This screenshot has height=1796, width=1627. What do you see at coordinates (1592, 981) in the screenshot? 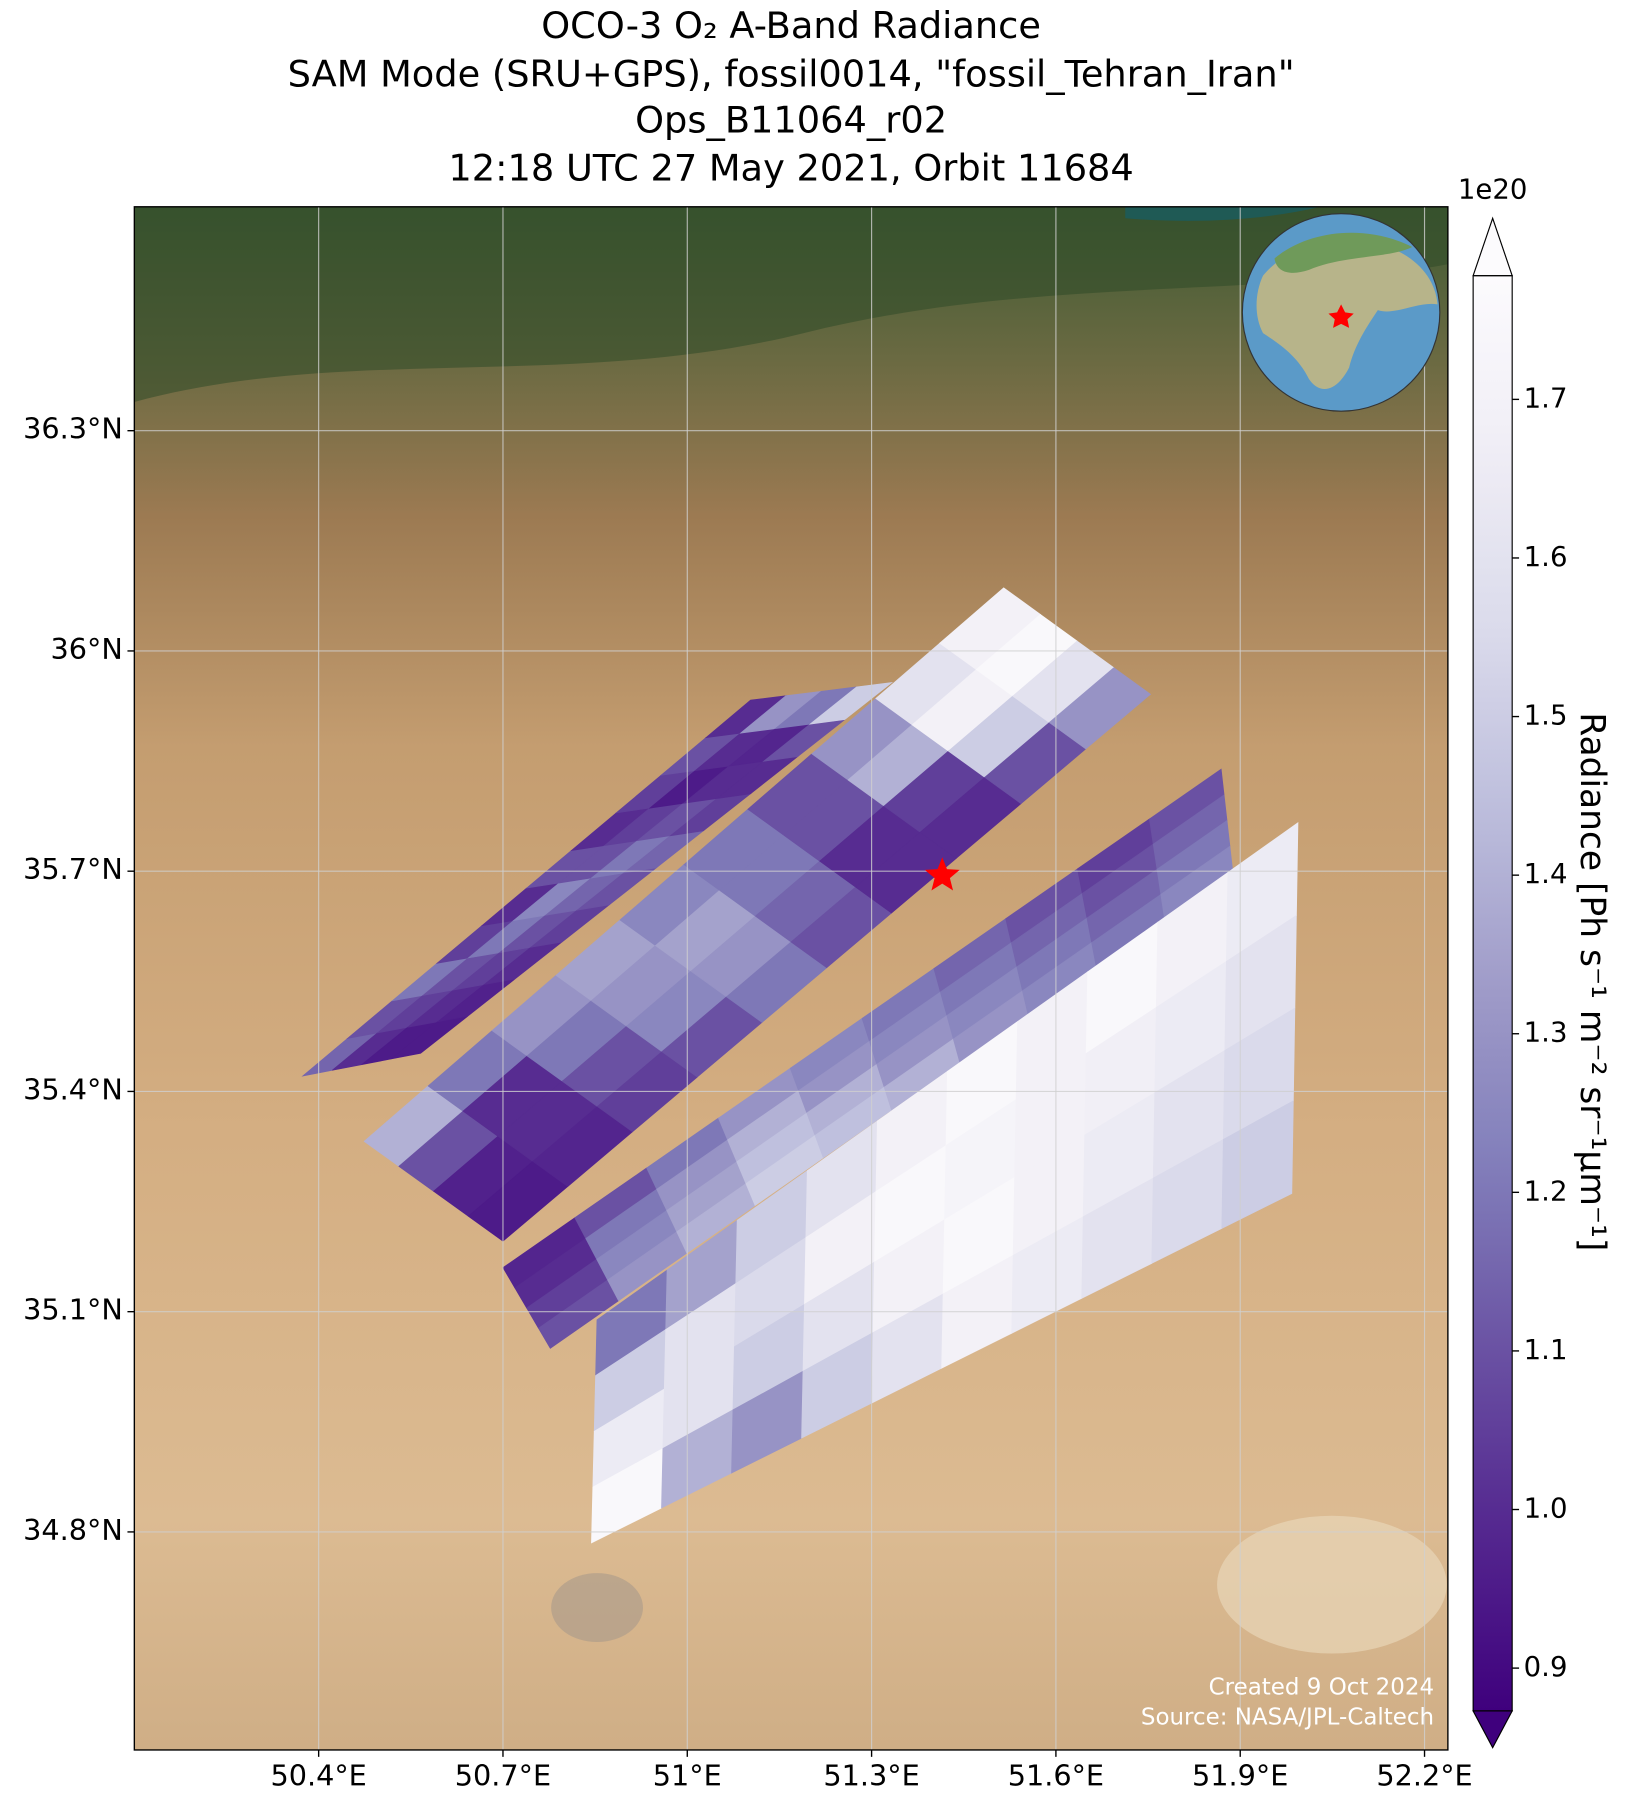
I see `colorbar-label: Radiance [Ph s⁻¹ m⁻² sr⁻¹μm⁻¹]` at bounding box center [1592, 981].